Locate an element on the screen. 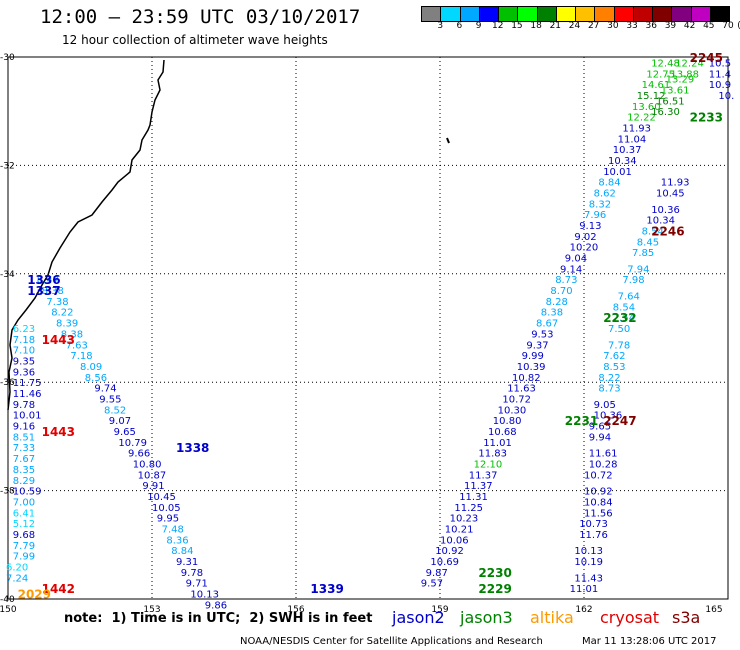 The image size is (740, 650). pass-time-label: 2246 is located at coordinates (667, 231).